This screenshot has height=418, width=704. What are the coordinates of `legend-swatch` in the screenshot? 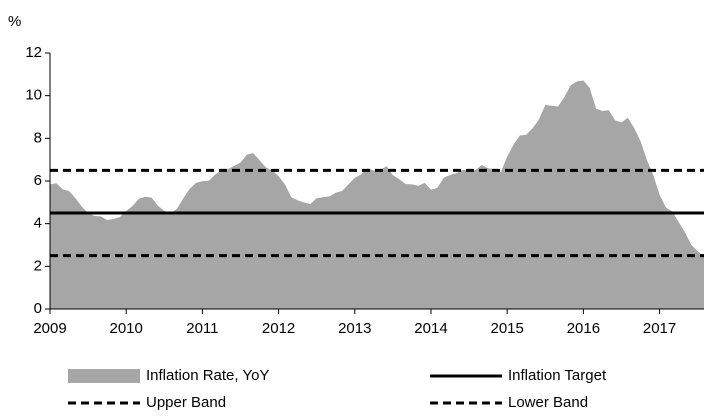 It's located at (104, 376).